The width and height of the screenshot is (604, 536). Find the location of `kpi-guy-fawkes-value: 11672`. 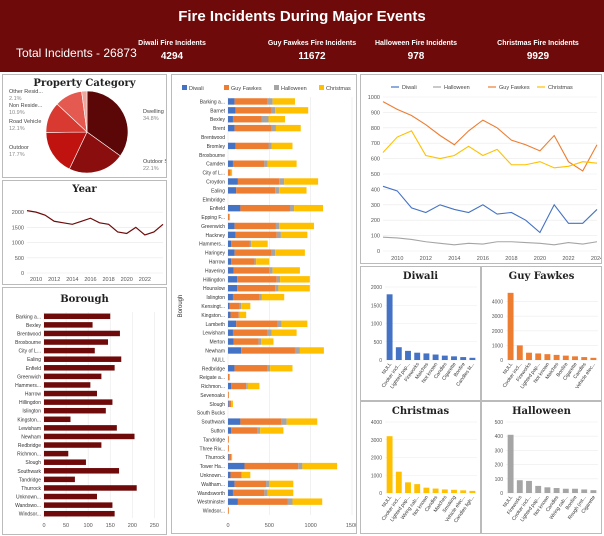

kpi-guy-fawkes-value: 11672 is located at coordinates (312, 56).